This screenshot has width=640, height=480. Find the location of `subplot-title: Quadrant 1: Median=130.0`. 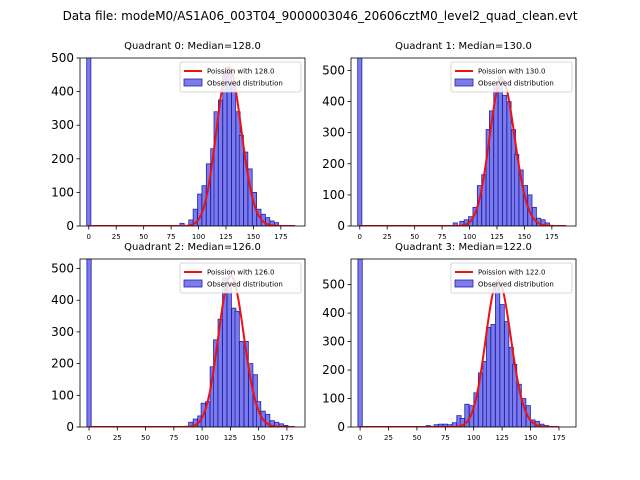

subplot-title: Quadrant 1: Median=130.0 is located at coordinates (463, 46).